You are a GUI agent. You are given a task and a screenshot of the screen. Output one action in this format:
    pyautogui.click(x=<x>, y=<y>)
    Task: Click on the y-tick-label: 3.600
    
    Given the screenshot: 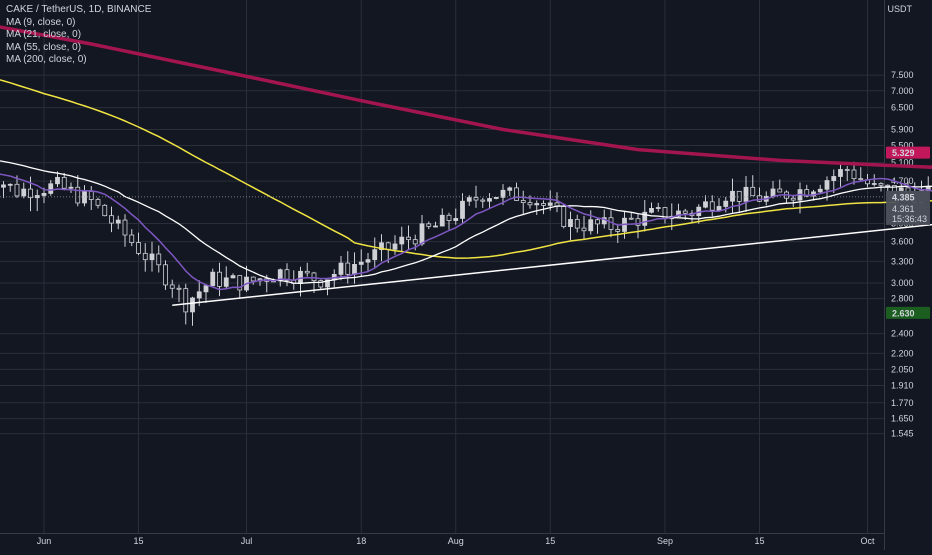 What is the action you would take?
    pyautogui.click(x=902, y=242)
    